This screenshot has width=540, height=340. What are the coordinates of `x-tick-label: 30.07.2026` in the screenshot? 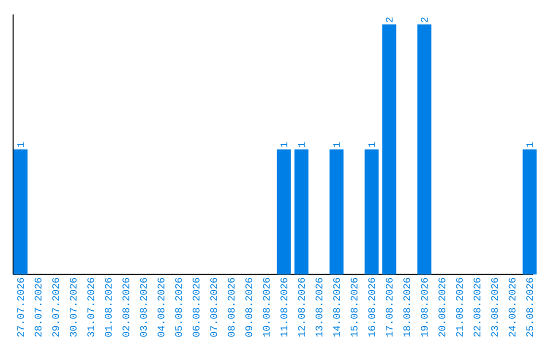 It's located at (73, 307).